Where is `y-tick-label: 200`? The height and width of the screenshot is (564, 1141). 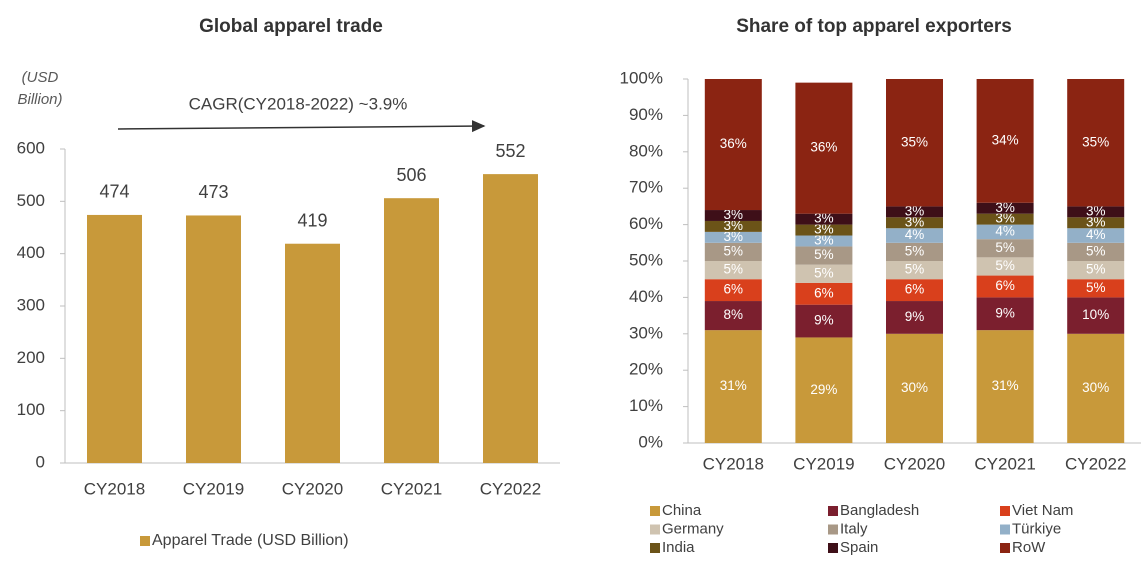
y-tick-label: 200 is located at coordinates (31, 357).